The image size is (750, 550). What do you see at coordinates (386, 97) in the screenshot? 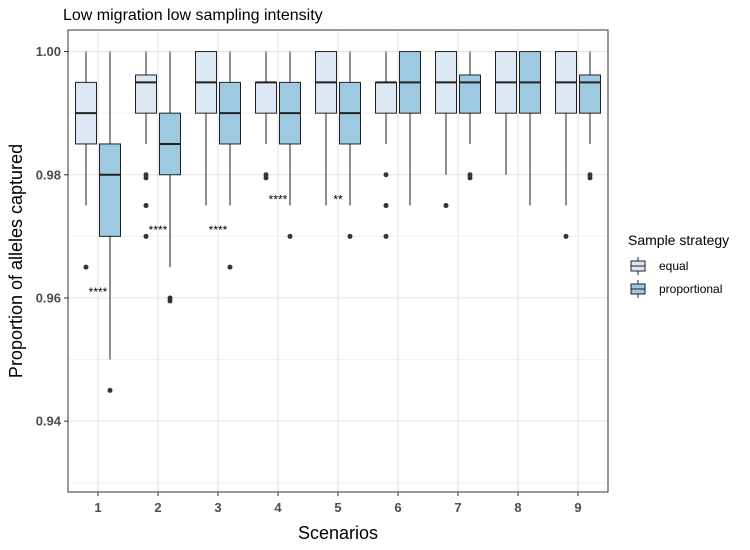
I see `box-equal-6-iqr` at bounding box center [386, 97].